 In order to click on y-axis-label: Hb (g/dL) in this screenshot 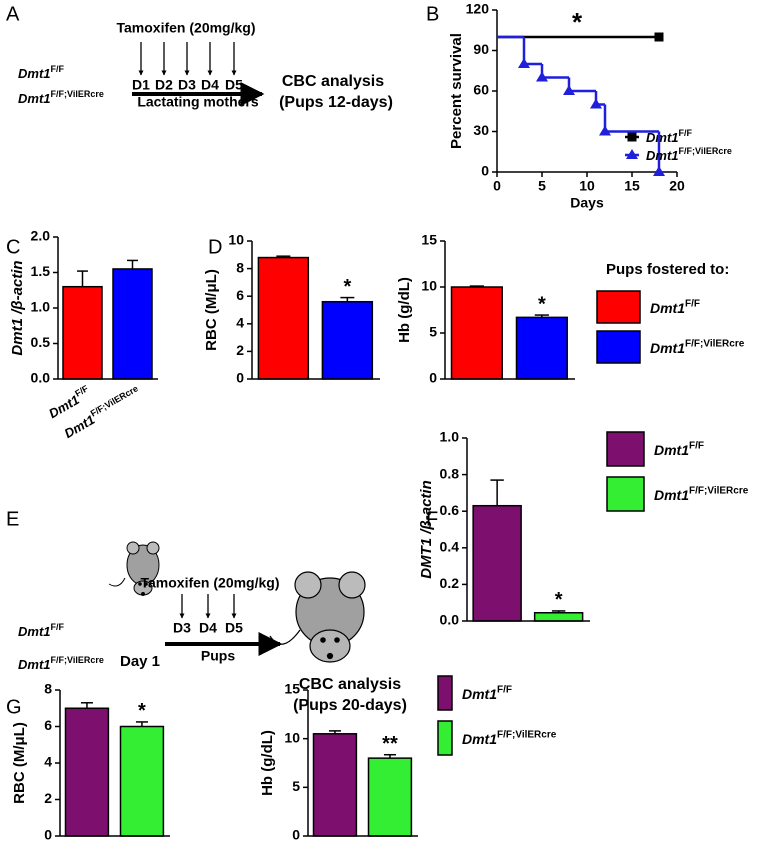, I will do `click(404, 310)`.